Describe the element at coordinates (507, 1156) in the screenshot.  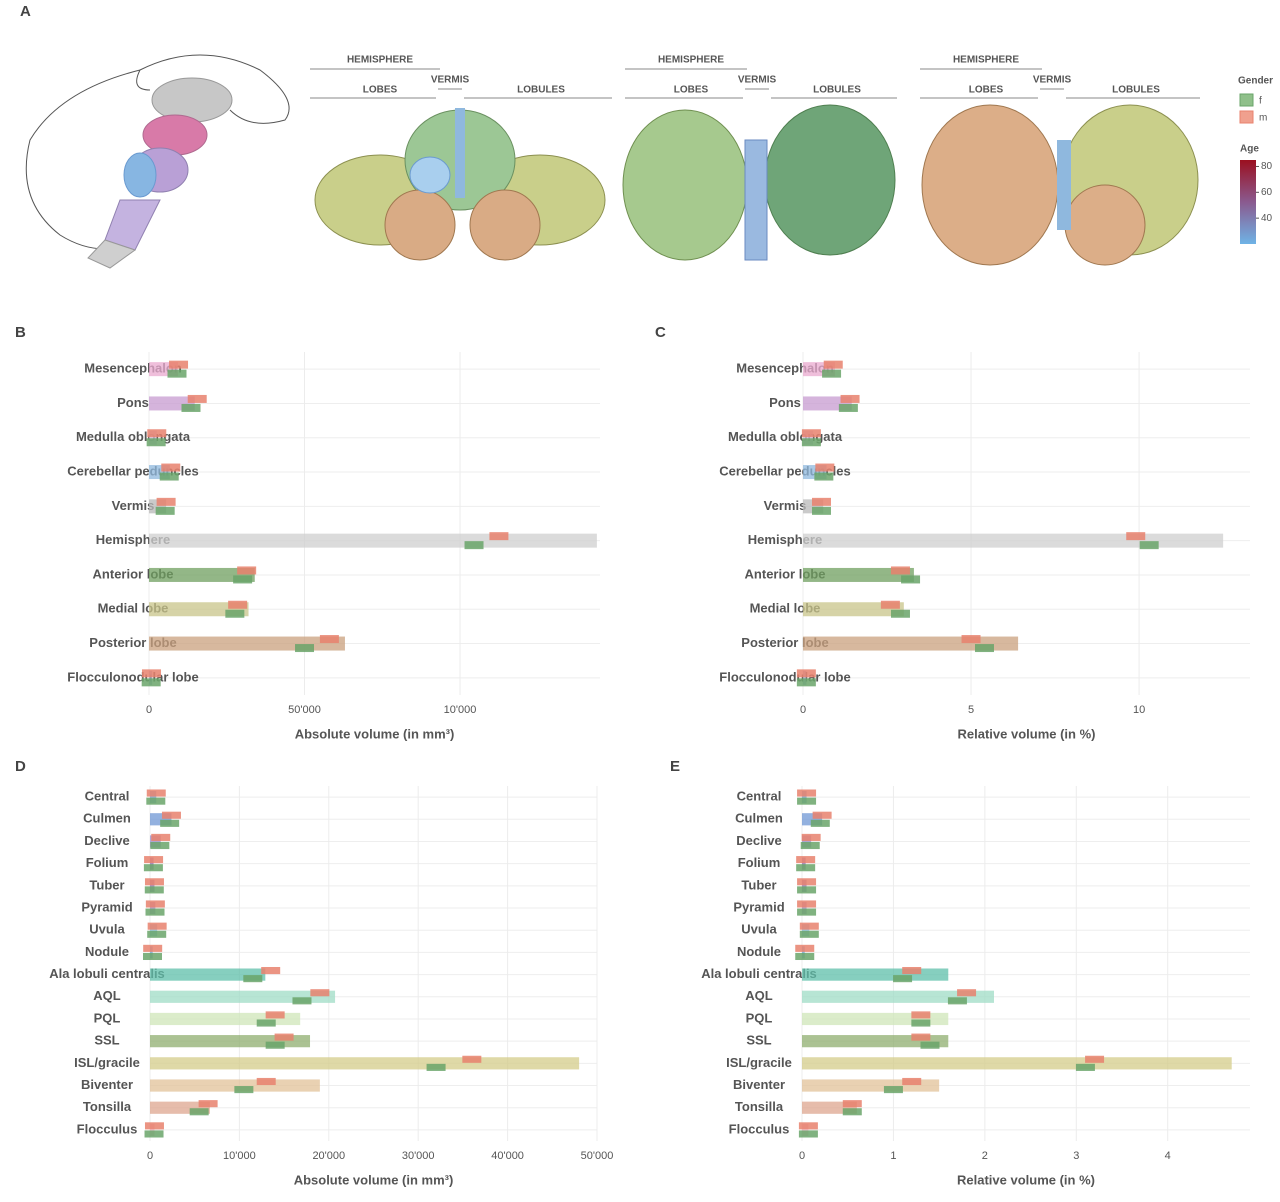
I see `x-tick-label: 40'000` at that location.